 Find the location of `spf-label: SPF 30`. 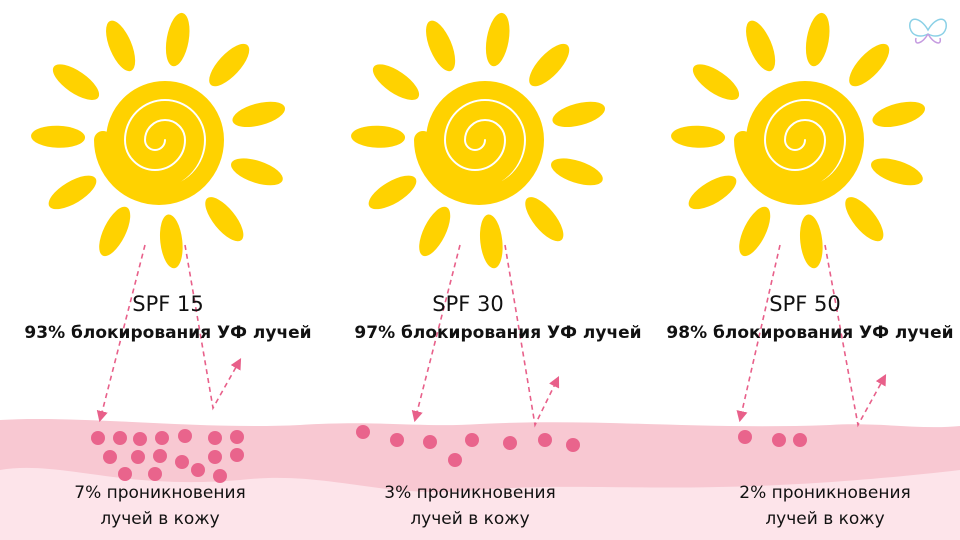

spf-label: SPF 30 is located at coordinates (467, 304).